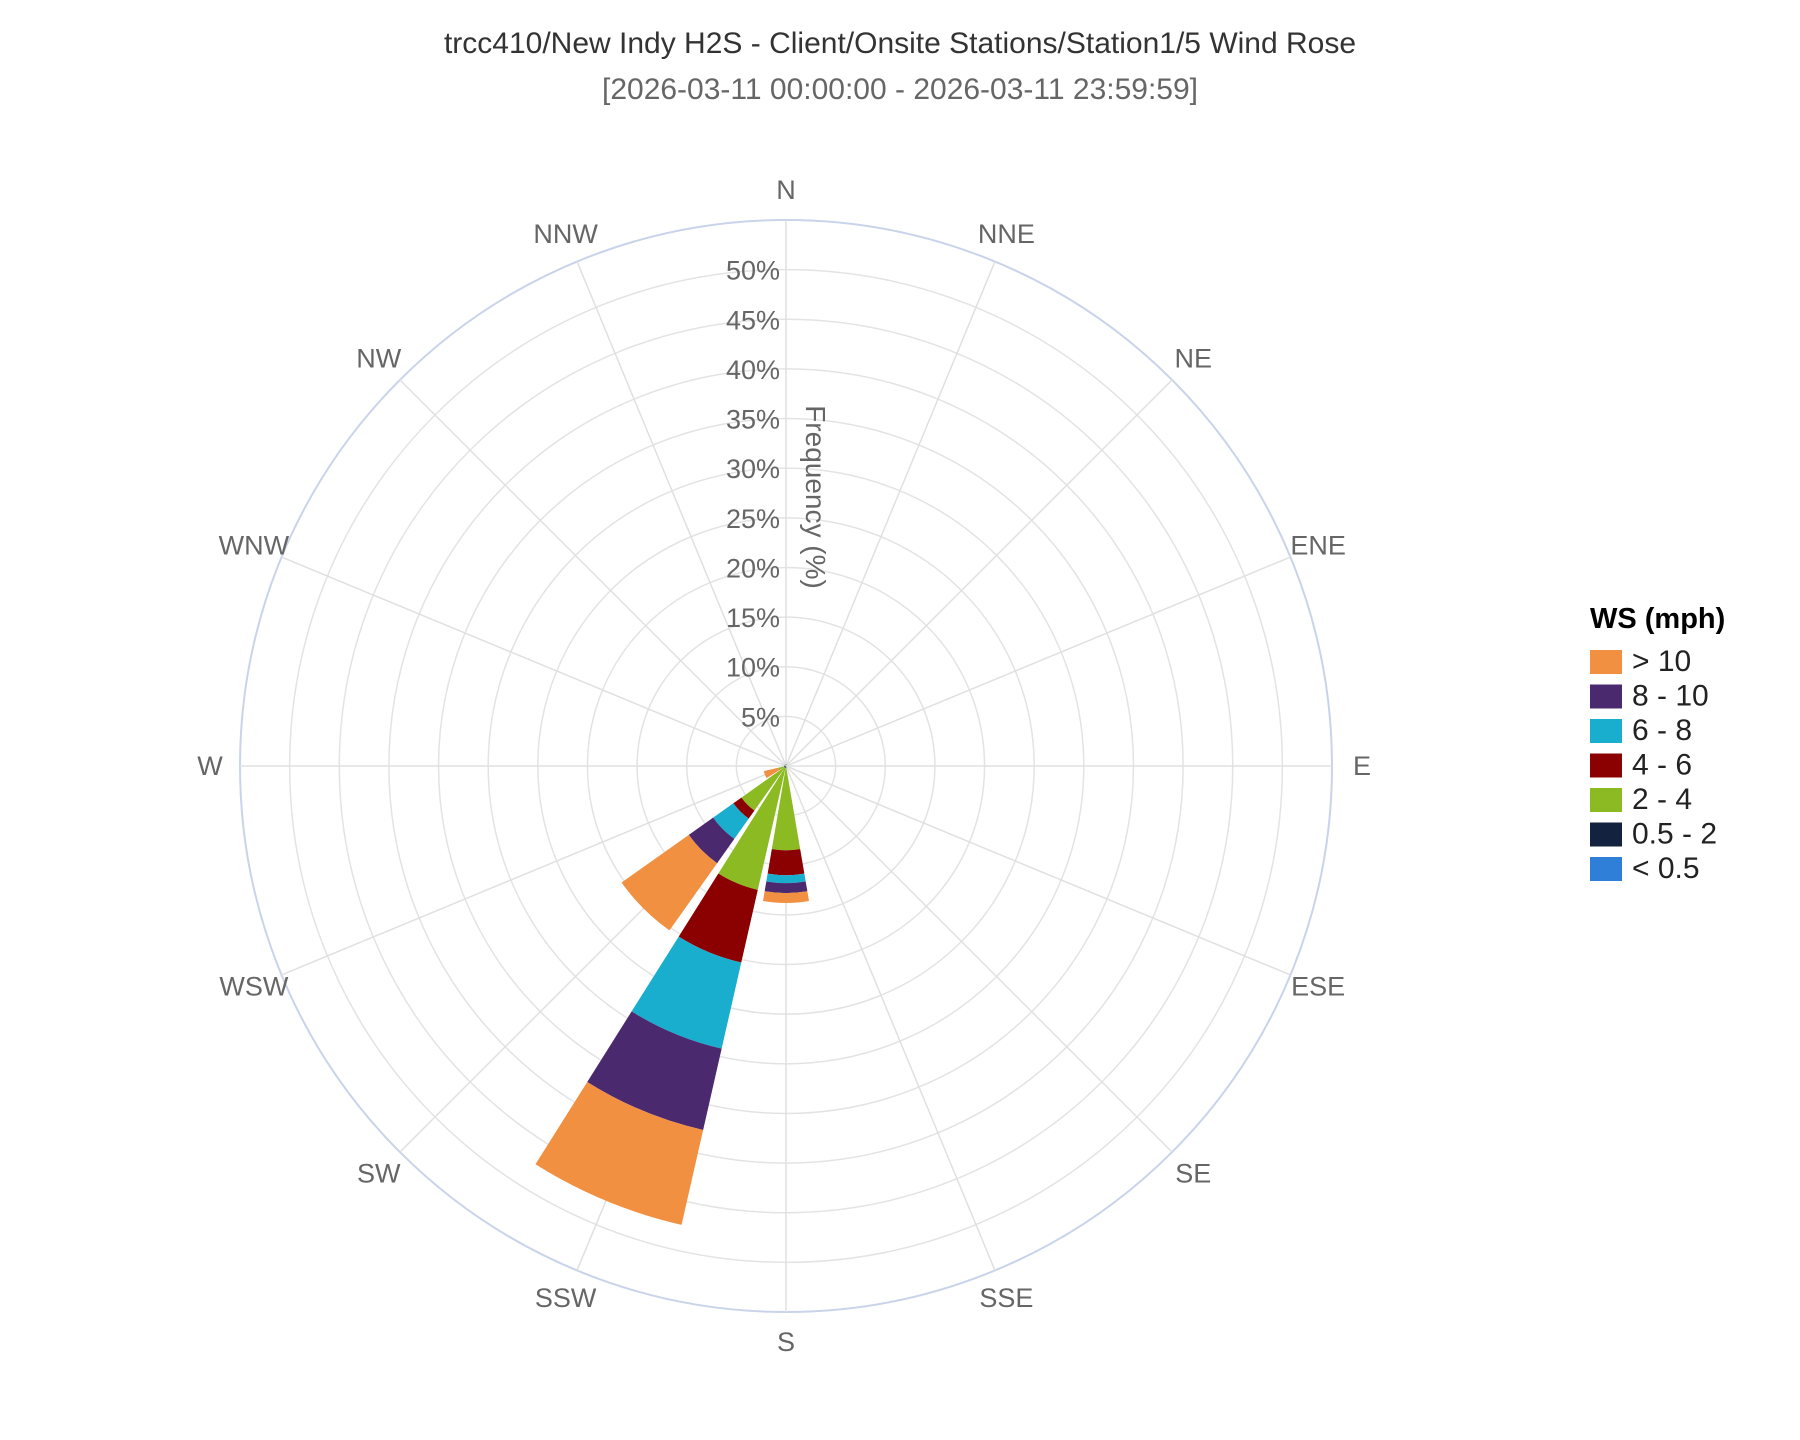 The height and width of the screenshot is (1440, 1800). I want to click on radial-tick-label: 50%, so click(753, 271).